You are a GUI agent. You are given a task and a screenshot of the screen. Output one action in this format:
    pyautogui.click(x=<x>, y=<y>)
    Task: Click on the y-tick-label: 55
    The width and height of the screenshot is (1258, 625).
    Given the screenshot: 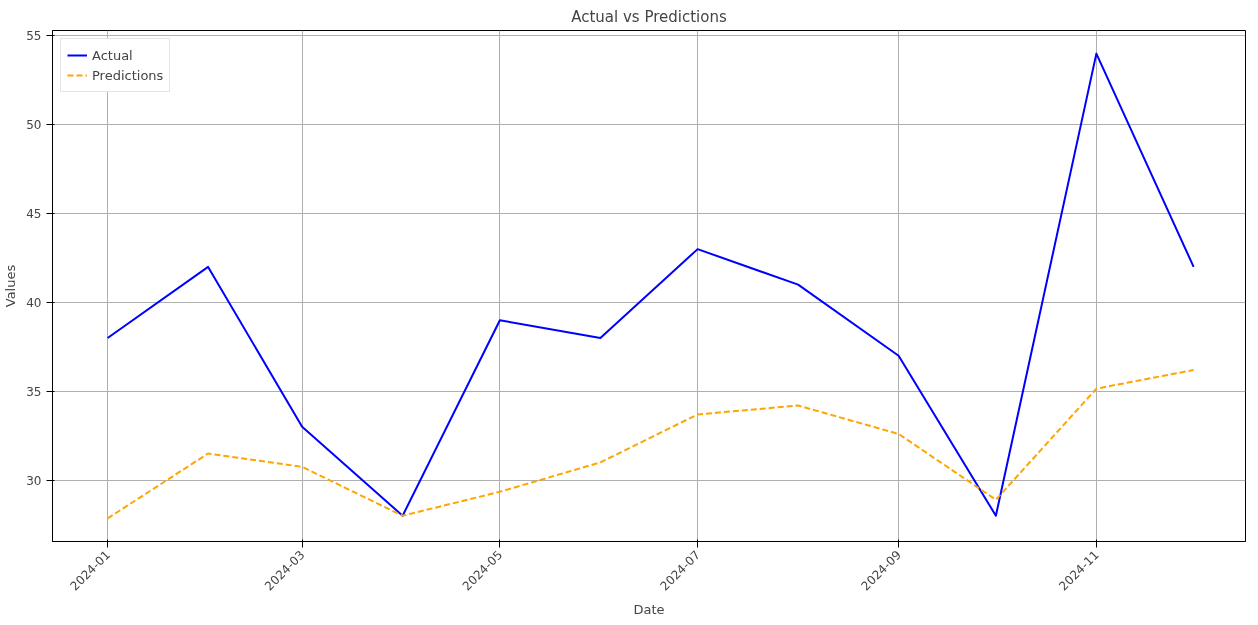 What is the action you would take?
    pyautogui.click(x=34, y=36)
    